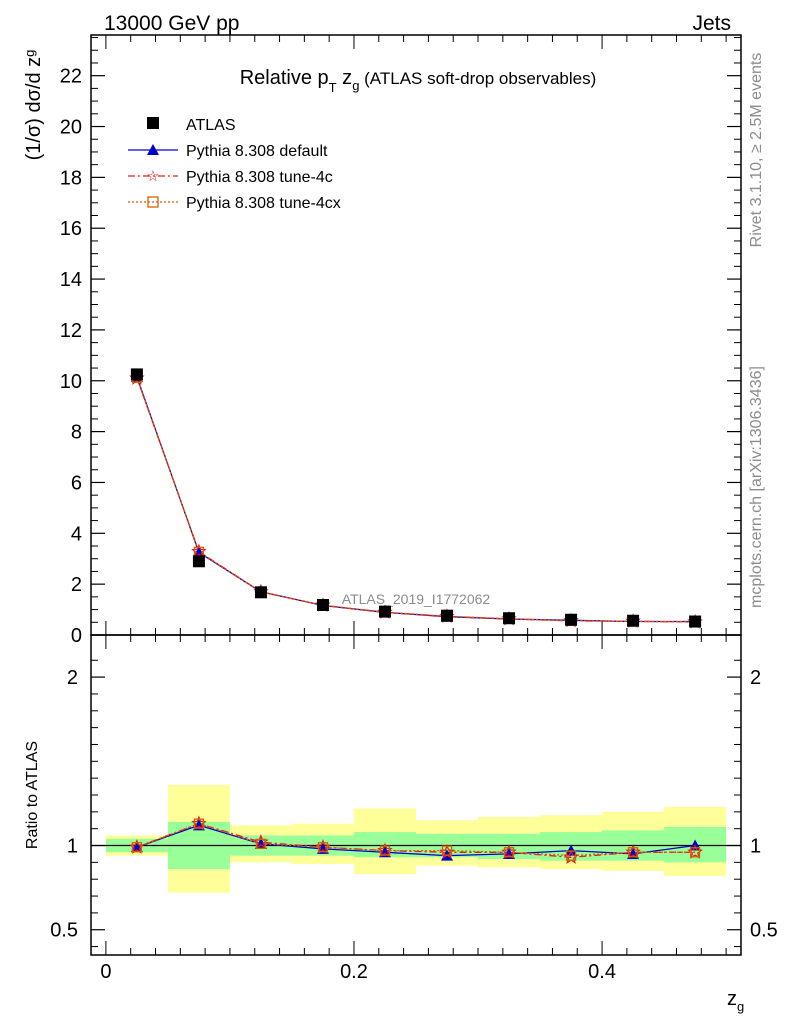 The width and height of the screenshot is (786, 1024). I want to click on y-tick-label: 18, so click(71, 178).